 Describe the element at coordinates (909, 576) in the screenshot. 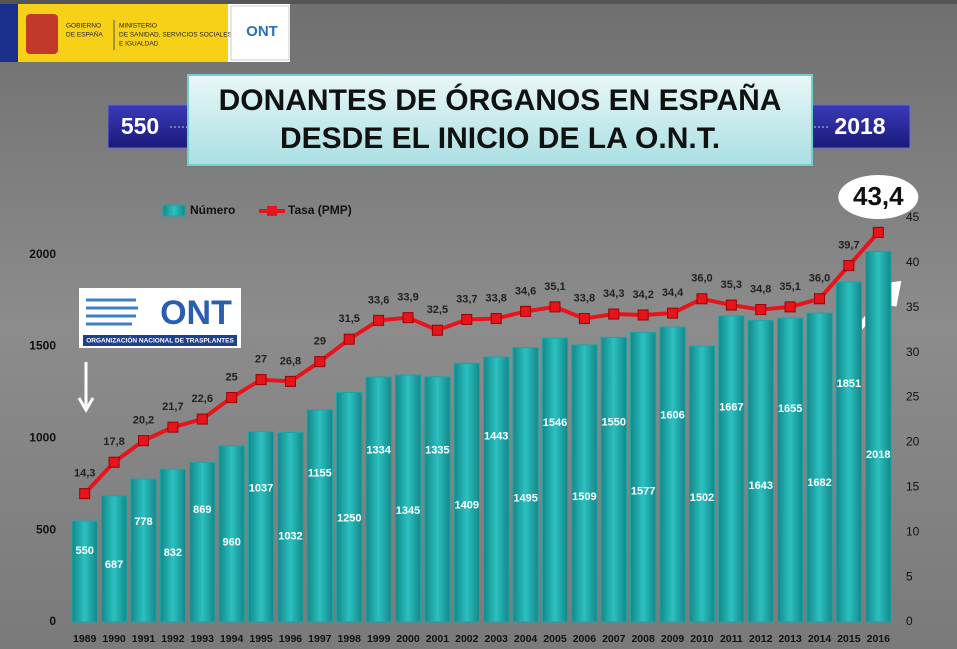

I see `y2-tick-label: 5` at that location.